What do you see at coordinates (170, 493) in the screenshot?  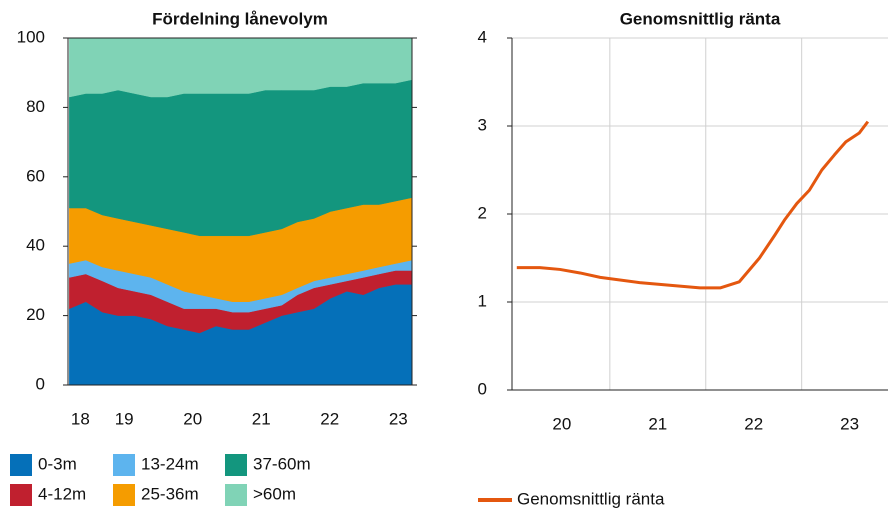 I see `legend-label: 25-36m` at bounding box center [170, 493].